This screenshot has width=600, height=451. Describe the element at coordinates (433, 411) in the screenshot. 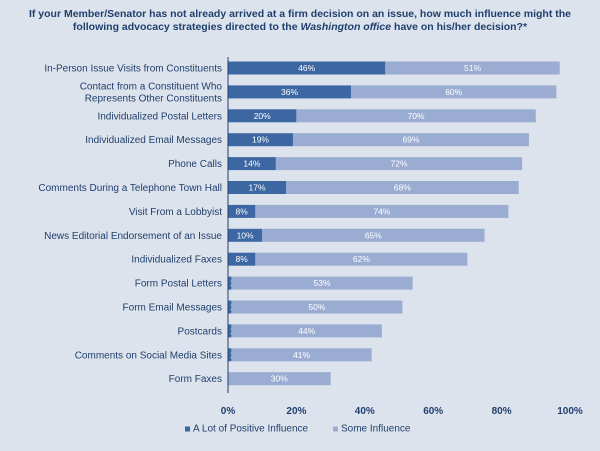

I see `x-tick-label: 60%` at that location.